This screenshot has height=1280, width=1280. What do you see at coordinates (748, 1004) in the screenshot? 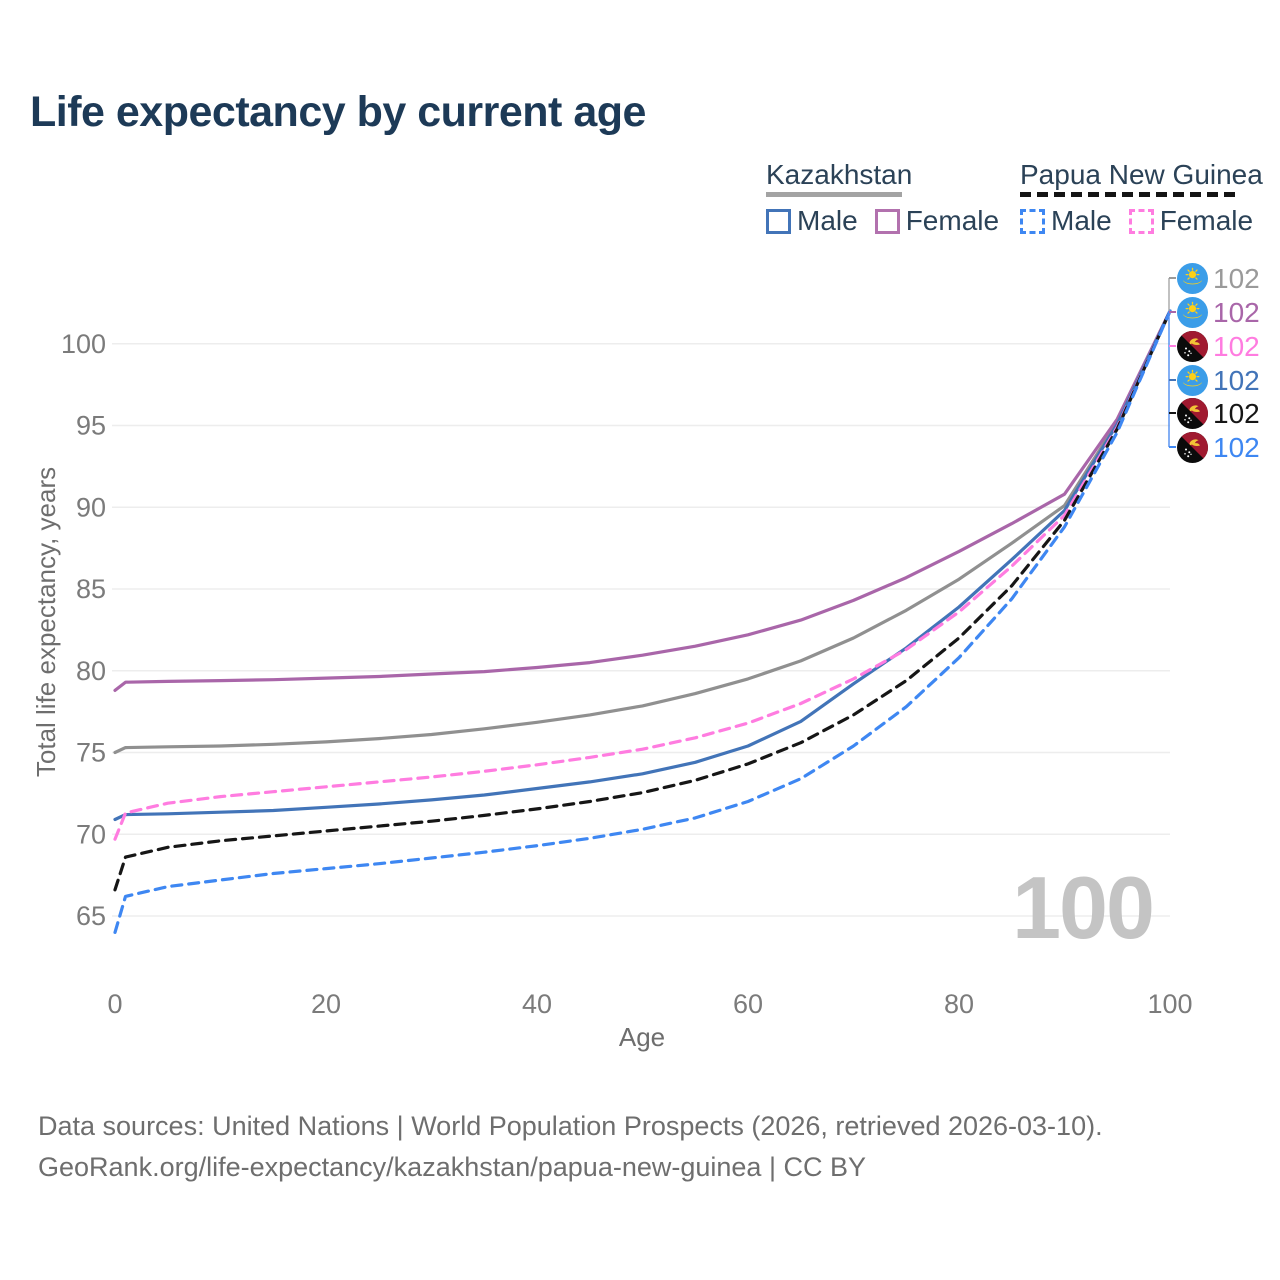
I see `x-tick-label-60: 60` at bounding box center [748, 1004].